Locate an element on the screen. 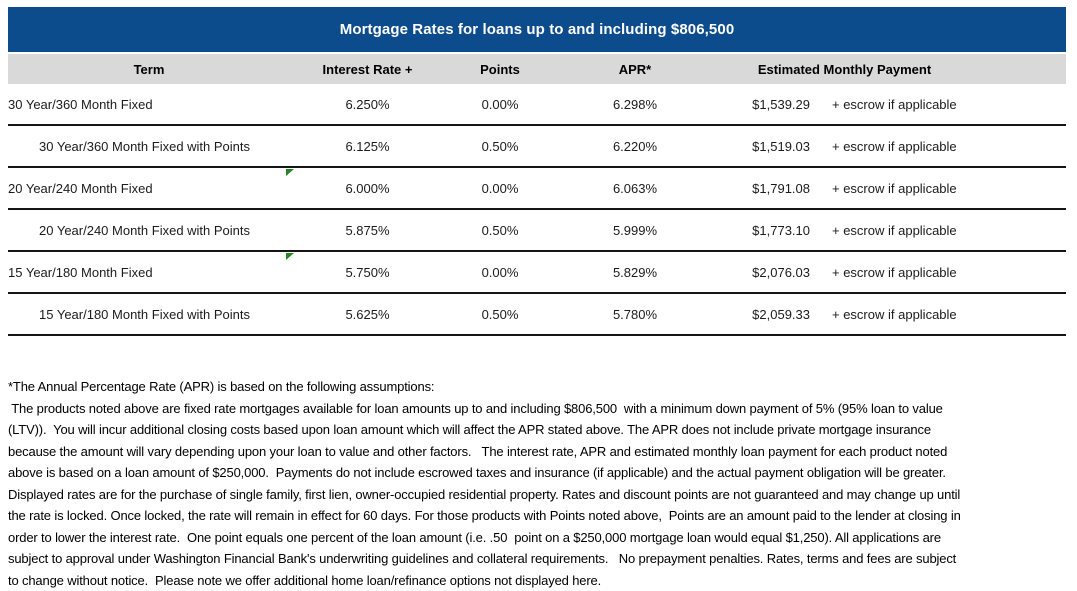 The height and width of the screenshot is (591, 1077). apr-cell: 6.063% is located at coordinates (635, 188).